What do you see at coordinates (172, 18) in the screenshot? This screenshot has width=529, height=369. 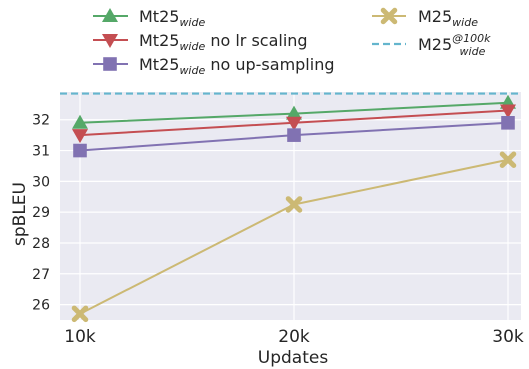 I see `legend-label: Mt25wide` at bounding box center [172, 18].